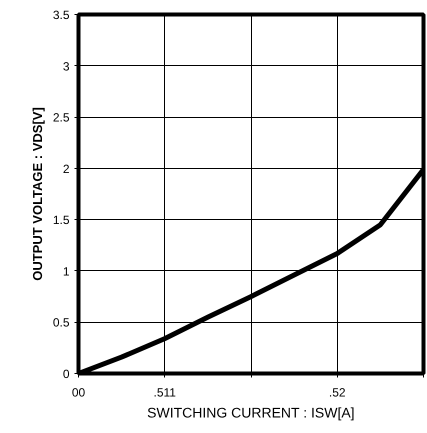 This screenshot has width=427, height=433. Describe the element at coordinates (61, 15) in the screenshot. I see `y-tick-label: 3.5` at that location.